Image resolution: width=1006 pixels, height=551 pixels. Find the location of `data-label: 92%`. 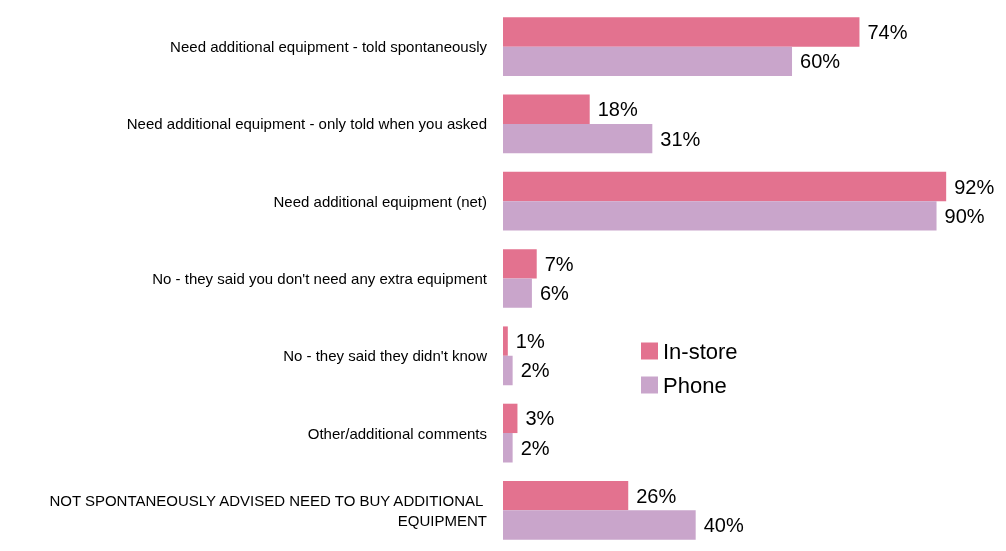

data-label: 92% is located at coordinates (974, 186).